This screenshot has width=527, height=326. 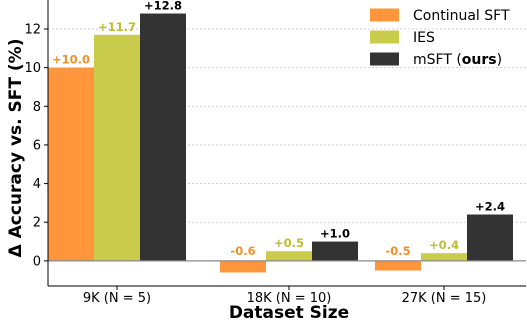 I want to click on y-tick-label: 12, so click(x=32, y=29).